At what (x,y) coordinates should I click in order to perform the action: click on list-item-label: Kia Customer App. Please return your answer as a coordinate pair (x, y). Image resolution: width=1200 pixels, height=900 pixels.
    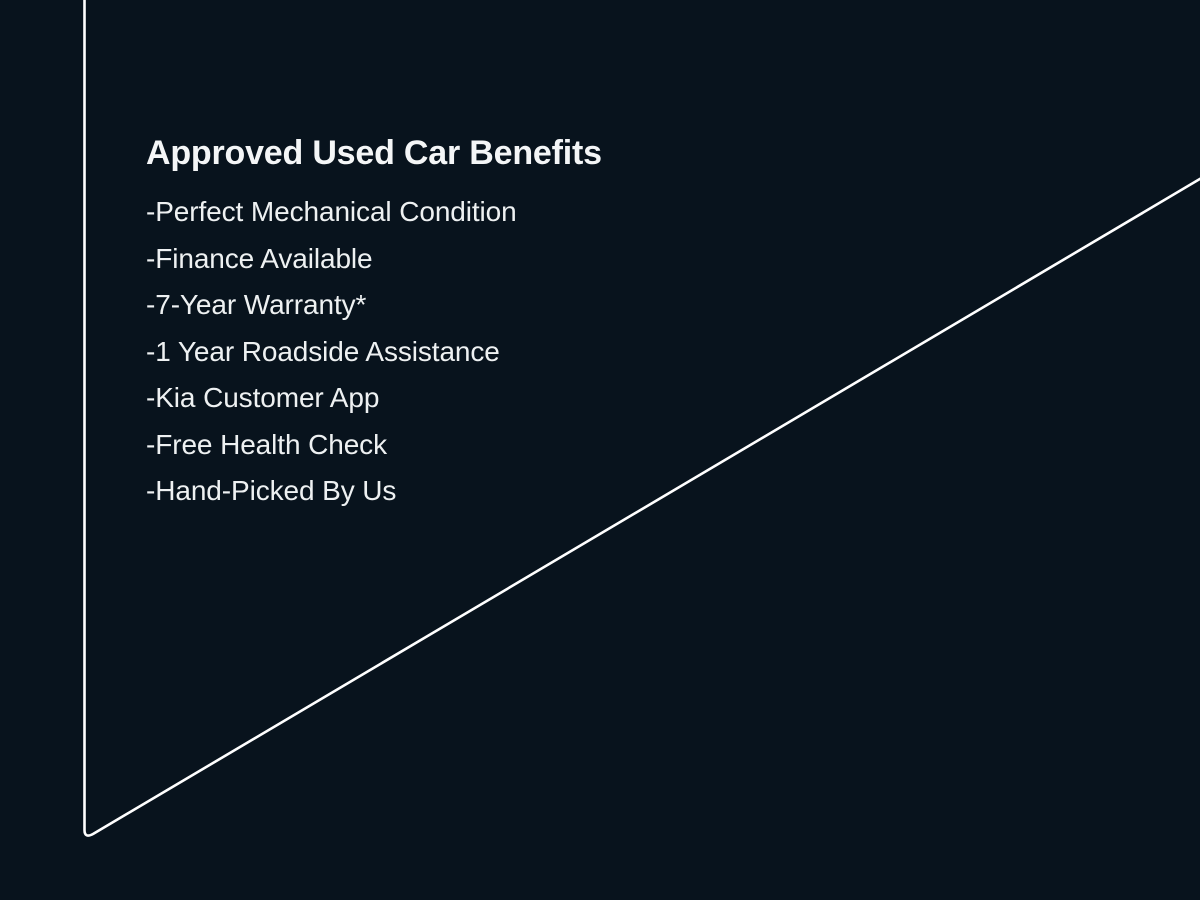
    Looking at the image, I should click on (267, 397).